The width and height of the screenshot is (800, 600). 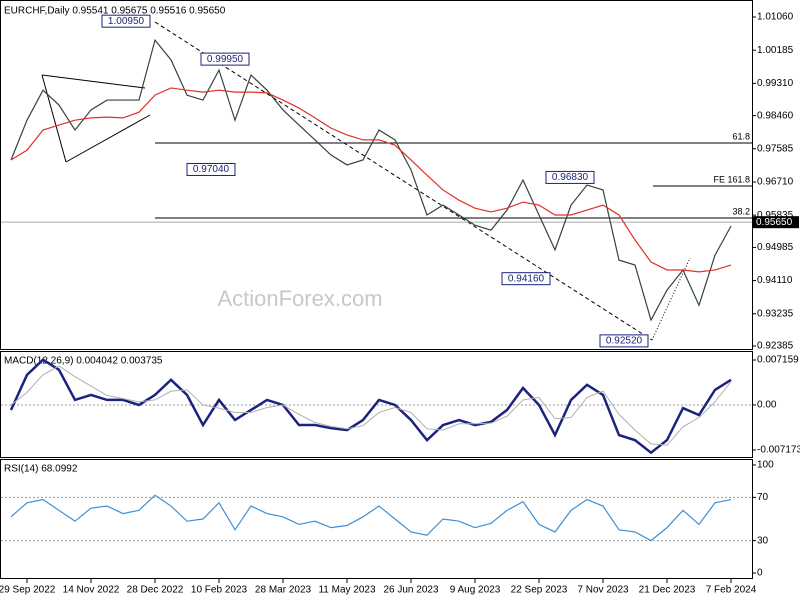 What do you see at coordinates (763, 497) in the screenshot?
I see `y-tick-label: 70` at bounding box center [763, 497].